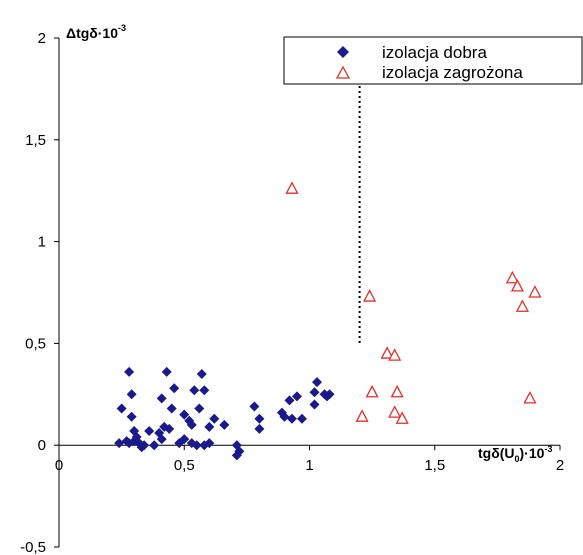 The image size is (583, 555). Describe the element at coordinates (548, 449) in the screenshot. I see `x-axis-title-sup: -3` at that location.